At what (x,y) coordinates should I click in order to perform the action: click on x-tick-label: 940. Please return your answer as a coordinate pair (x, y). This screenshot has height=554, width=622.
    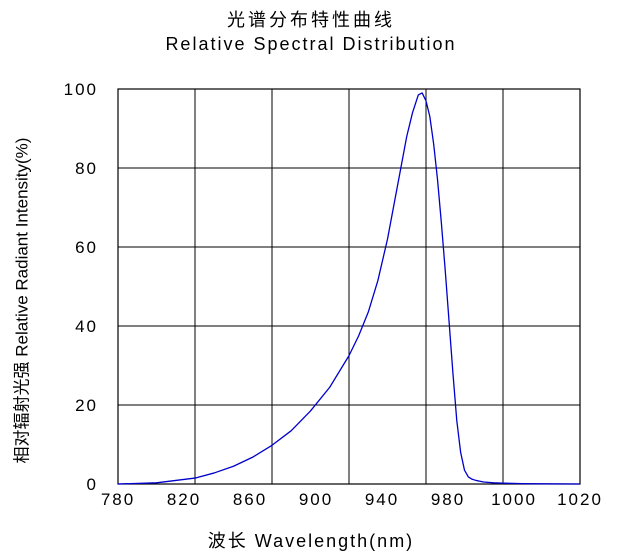
    Looking at the image, I should click on (382, 499).